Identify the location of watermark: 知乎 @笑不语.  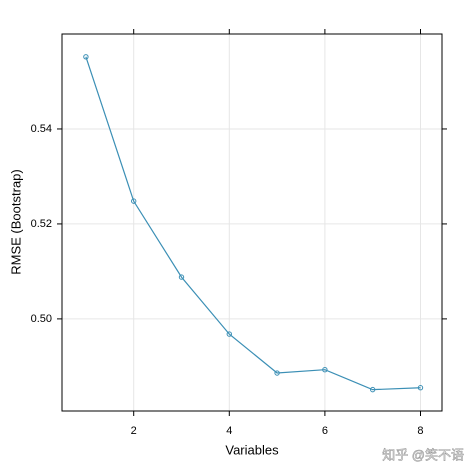
(423, 454).